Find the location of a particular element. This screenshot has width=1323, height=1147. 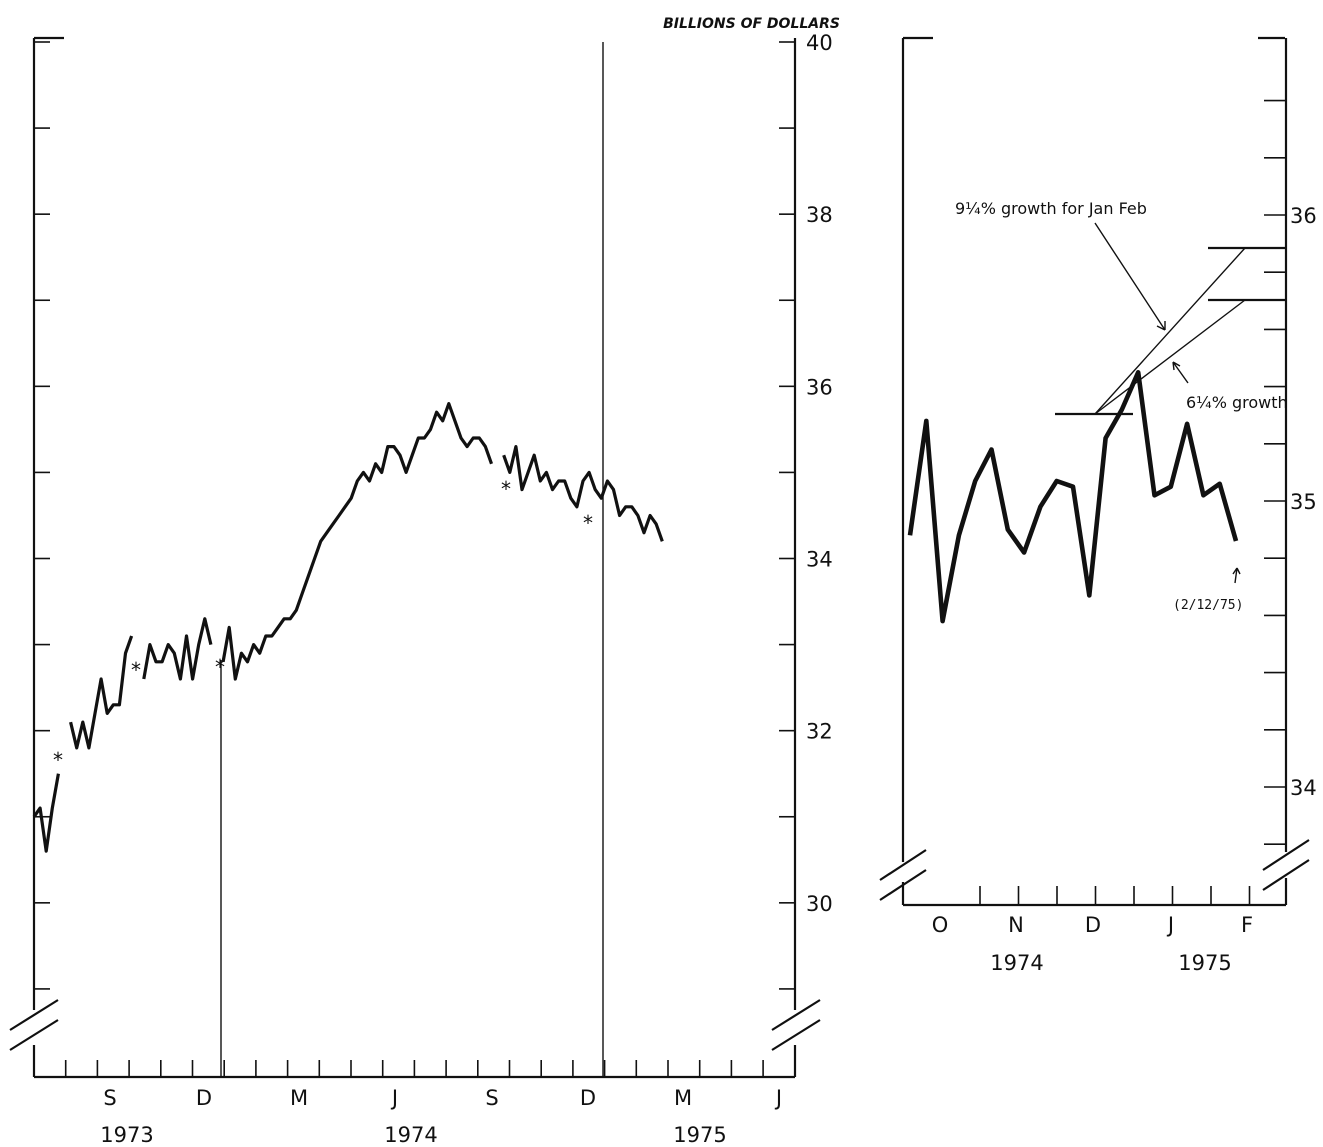

right-series is located at coordinates (1073, 496).